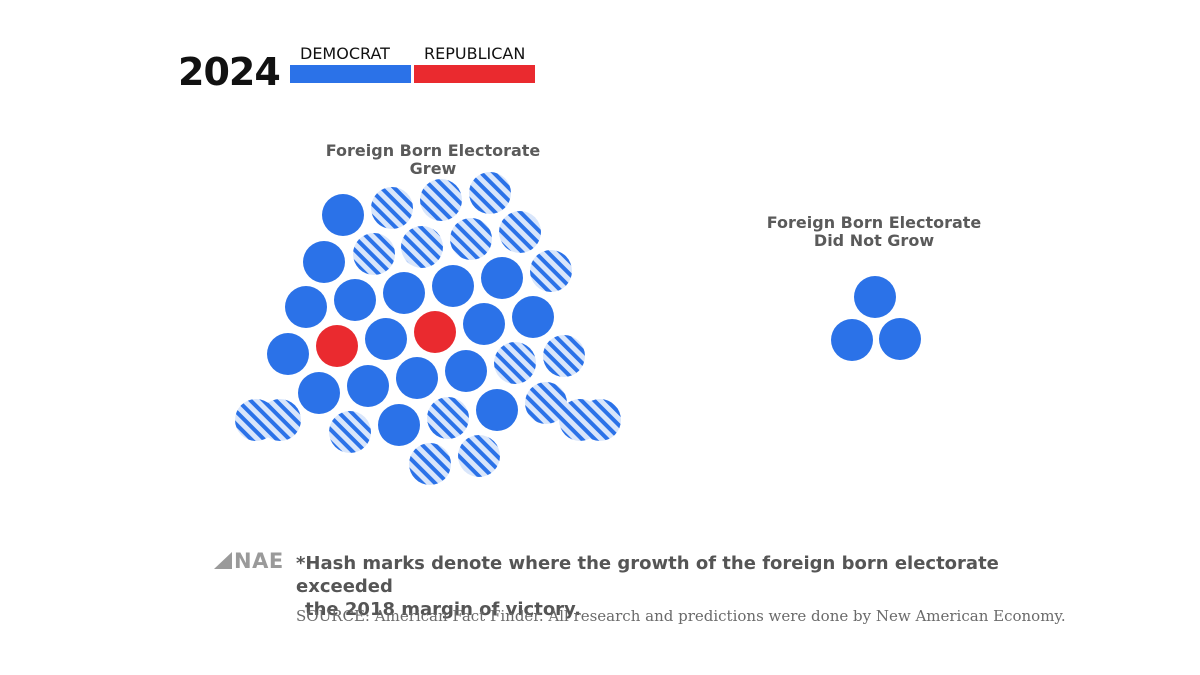 The width and height of the screenshot is (1200, 675). I want to click on legend-republican-label: REPUBLICAN, so click(475, 53).